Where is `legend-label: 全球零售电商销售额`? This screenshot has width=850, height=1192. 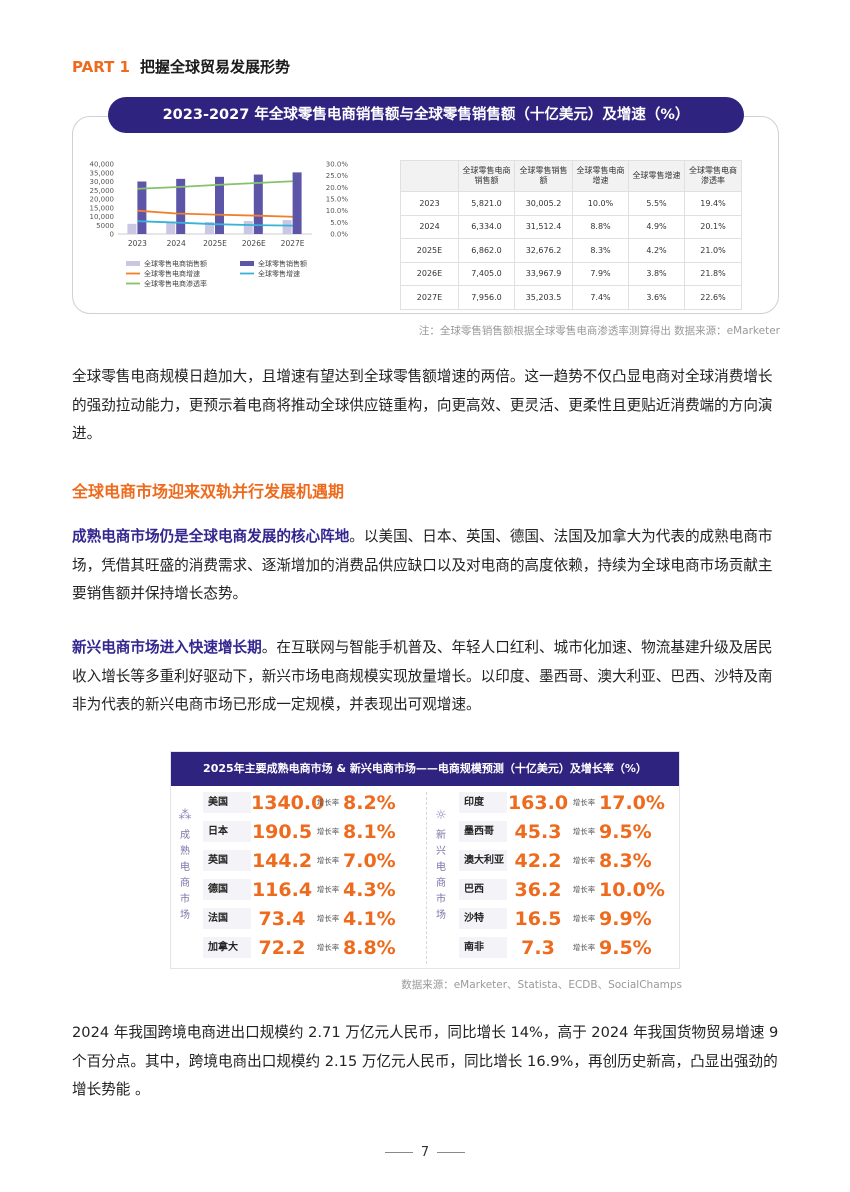
legend-label: 全球零售电商销售额 is located at coordinates (175, 263).